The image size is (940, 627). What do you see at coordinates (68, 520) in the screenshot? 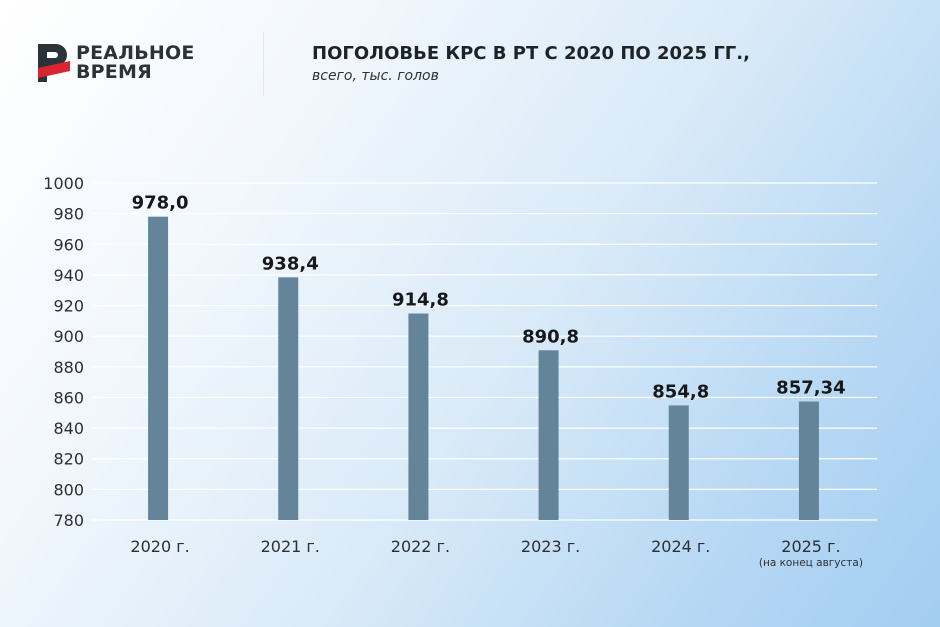
I see `y-tick-label: 780` at bounding box center [68, 520].